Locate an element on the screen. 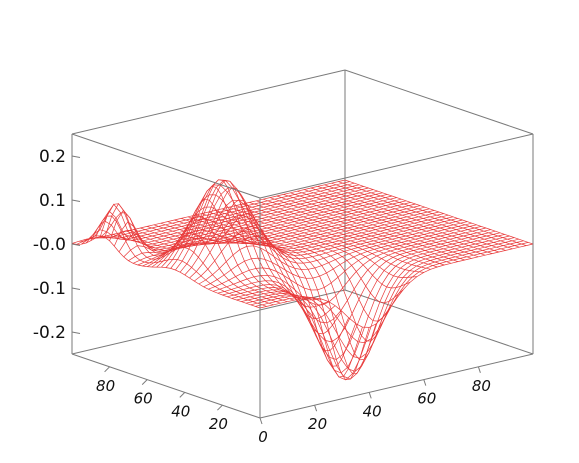  z-tick-label: 0.1 is located at coordinates (52, 201).